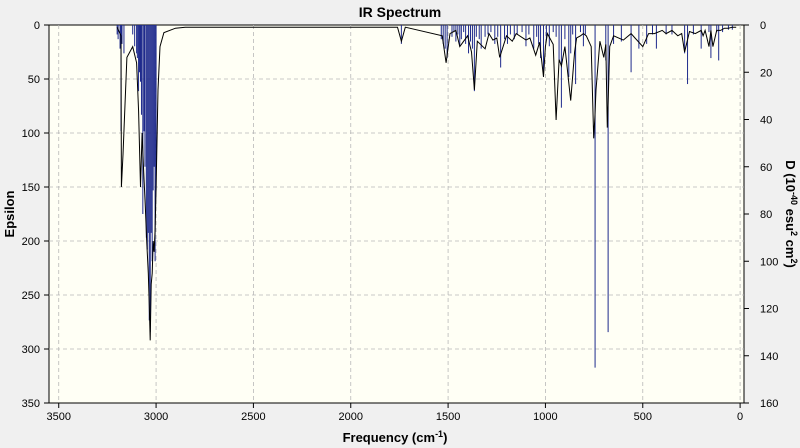 This screenshot has height=448, width=800. I want to click on x-tick-label: 0, so click(740, 417).